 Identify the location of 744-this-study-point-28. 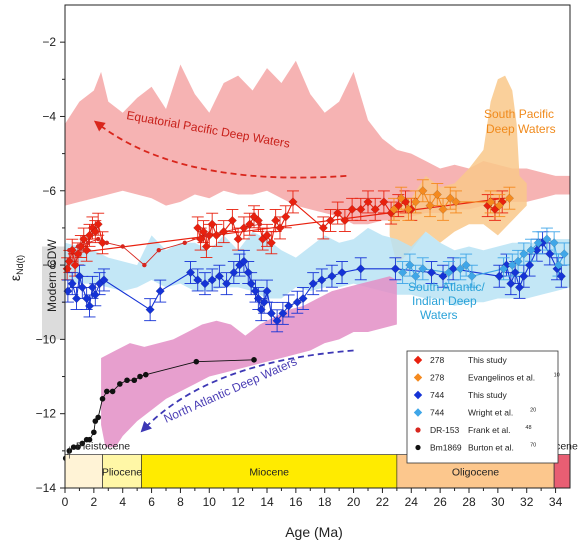
(267, 291).